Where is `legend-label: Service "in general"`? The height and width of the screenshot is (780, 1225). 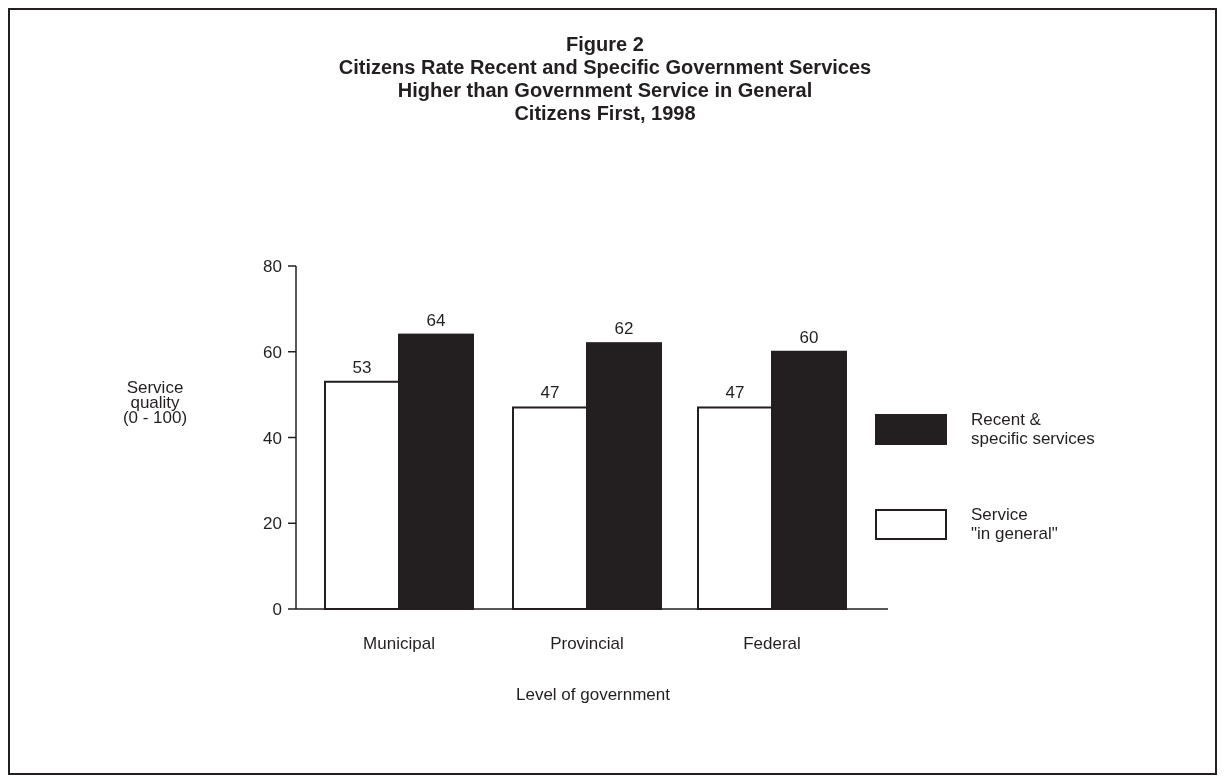
legend-label: Service "in general" is located at coordinates (1014, 524).